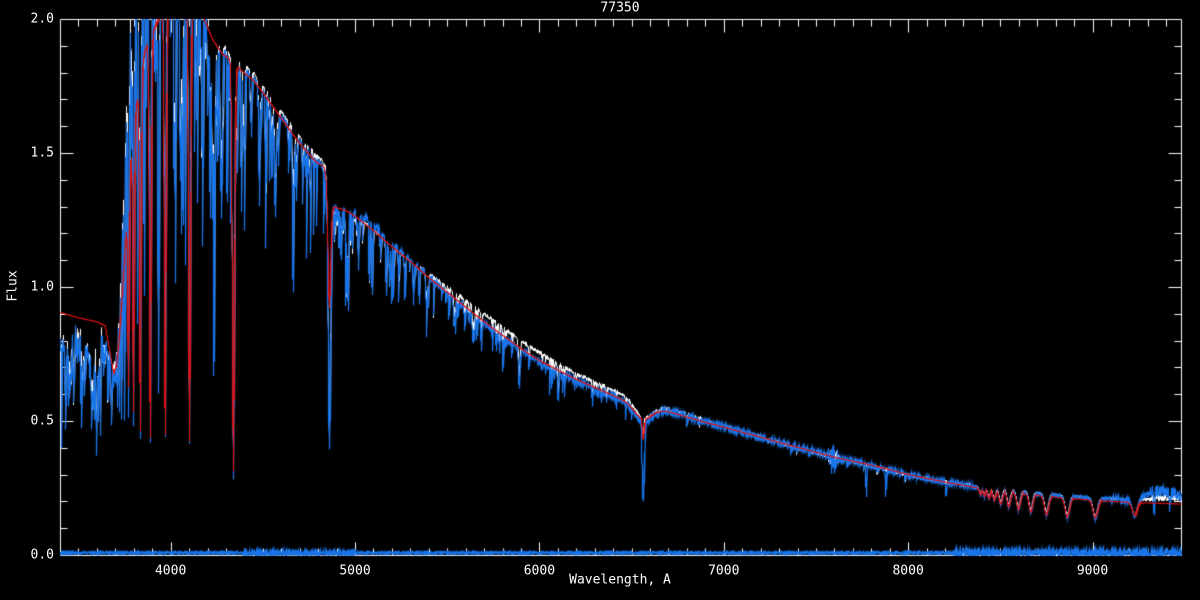 Image resolution: width=1200 pixels, height=600 pixels. What do you see at coordinates (13, 286) in the screenshot?
I see `y-axis-label: Flux` at bounding box center [13, 286].